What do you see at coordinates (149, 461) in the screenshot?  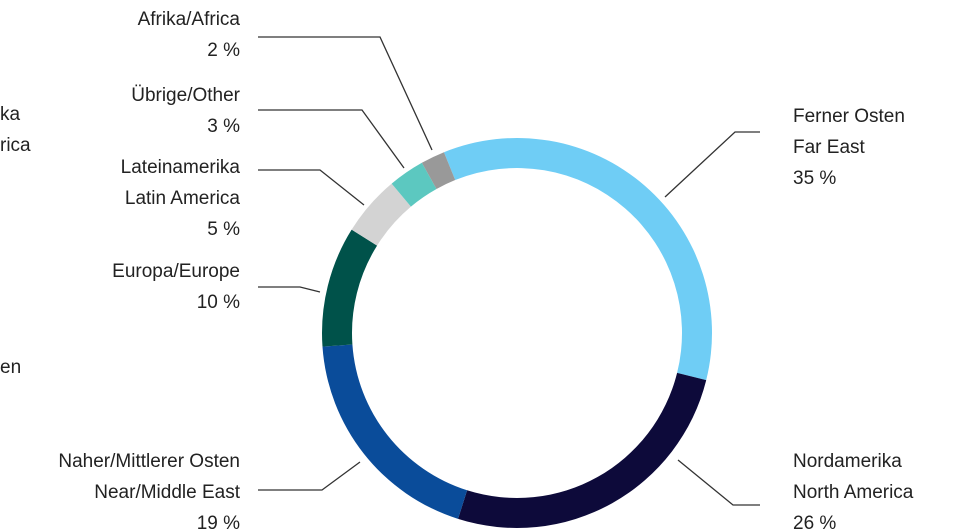 I see `segment-label: Naher/Mittlerer Osten` at bounding box center [149, 461].